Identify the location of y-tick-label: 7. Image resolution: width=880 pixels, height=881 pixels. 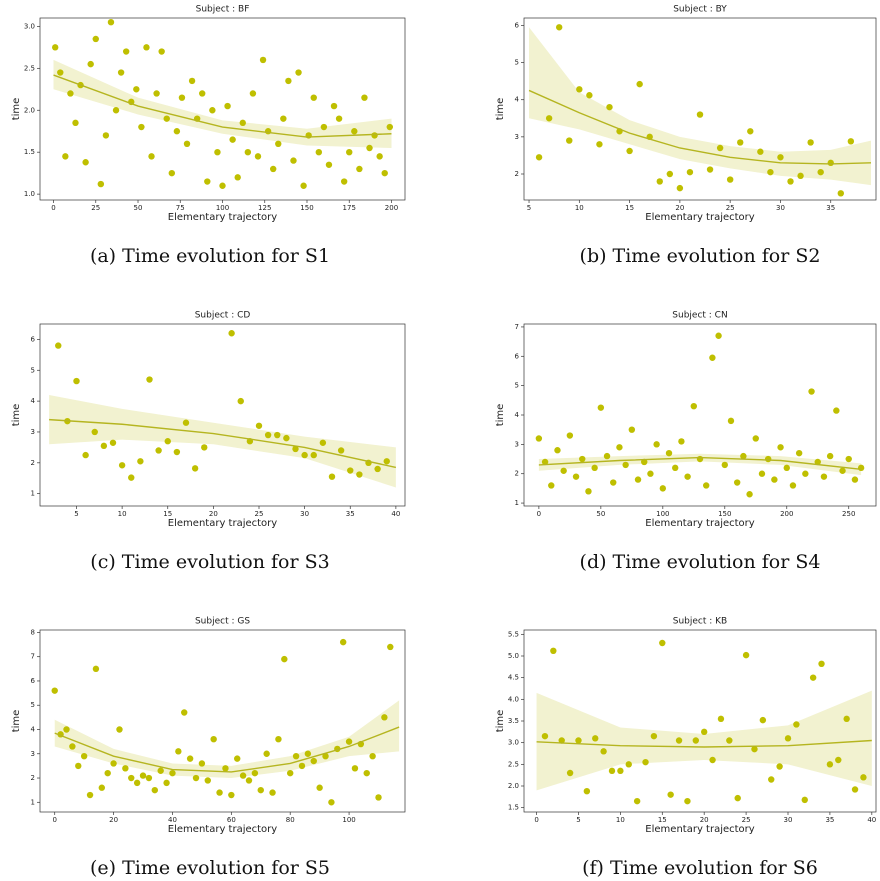
(517, 327).